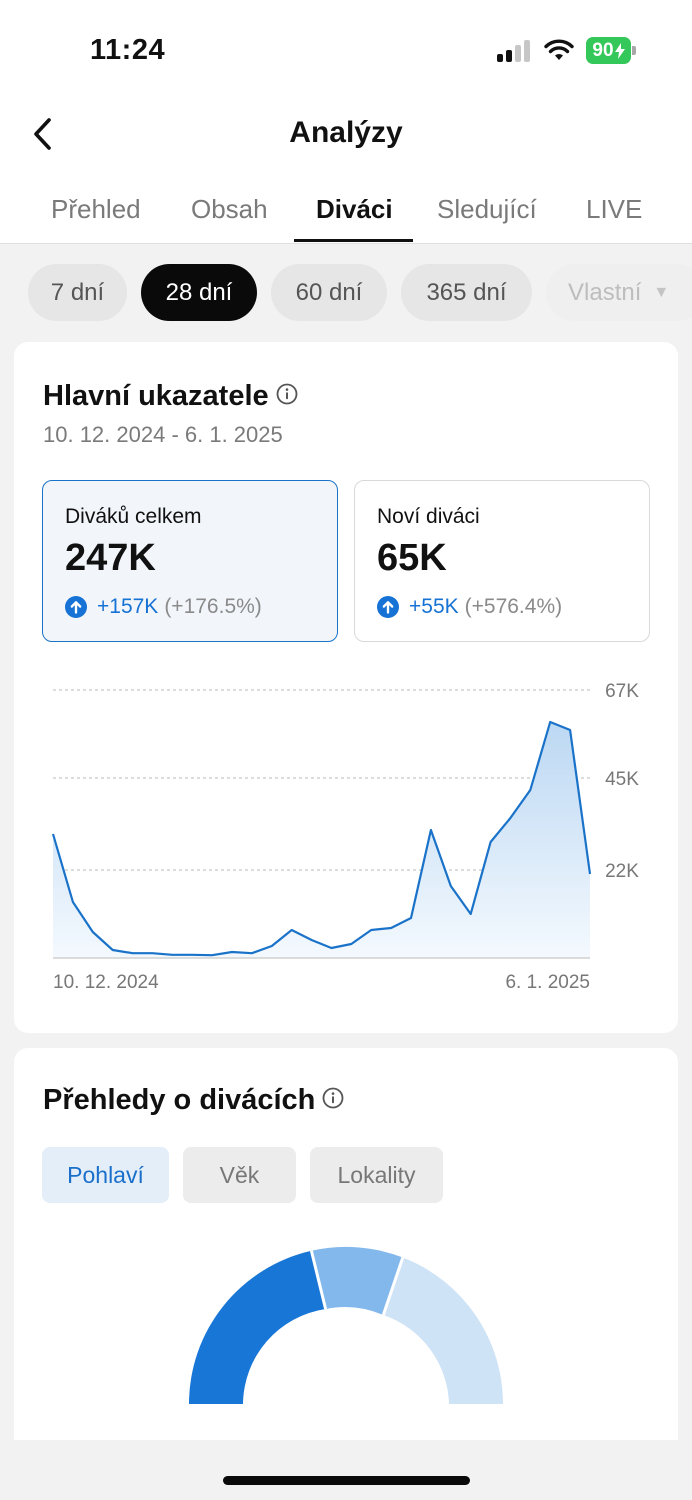 This screenshot has height=1500, width=692. What do you see at coordinates (502, 561) in the screenshot?
I see `metric-card-new-viewers: Noví diváci 65K +55K (+576.4%)` at bounding box center [502, 561].